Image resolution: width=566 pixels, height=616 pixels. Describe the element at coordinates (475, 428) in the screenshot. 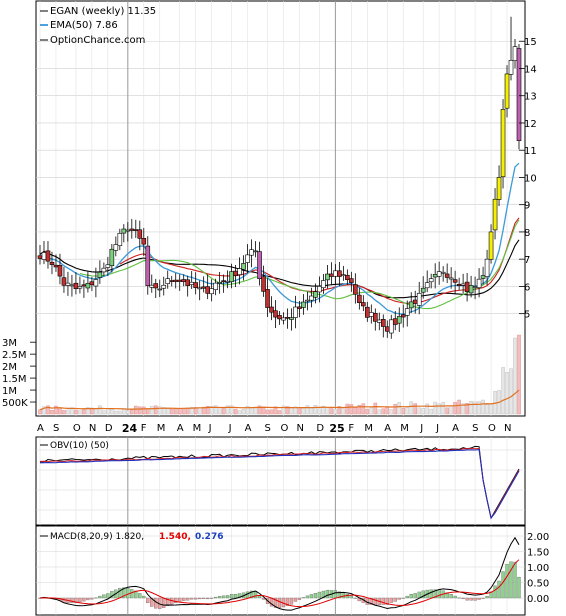

I see `month-label: S` at that location.